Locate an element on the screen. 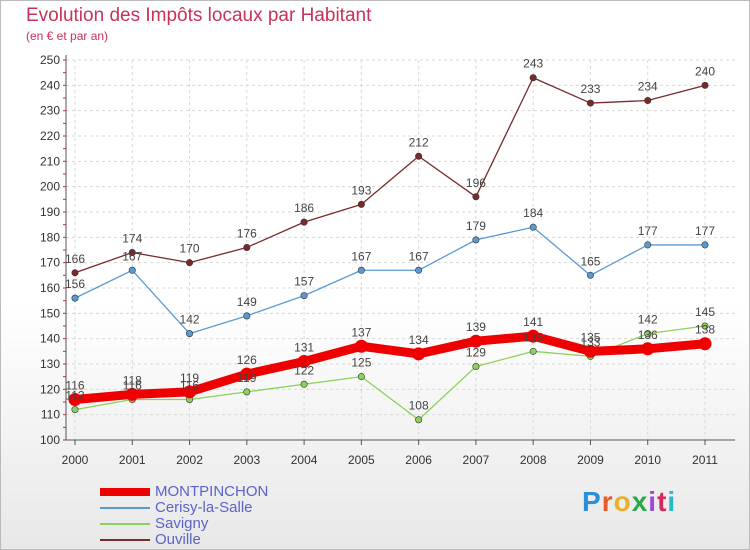 Image resolution: width=750 pixels, height=550 pixels. data-label-montpinchon: 126 is located at coordinates (247, 360).